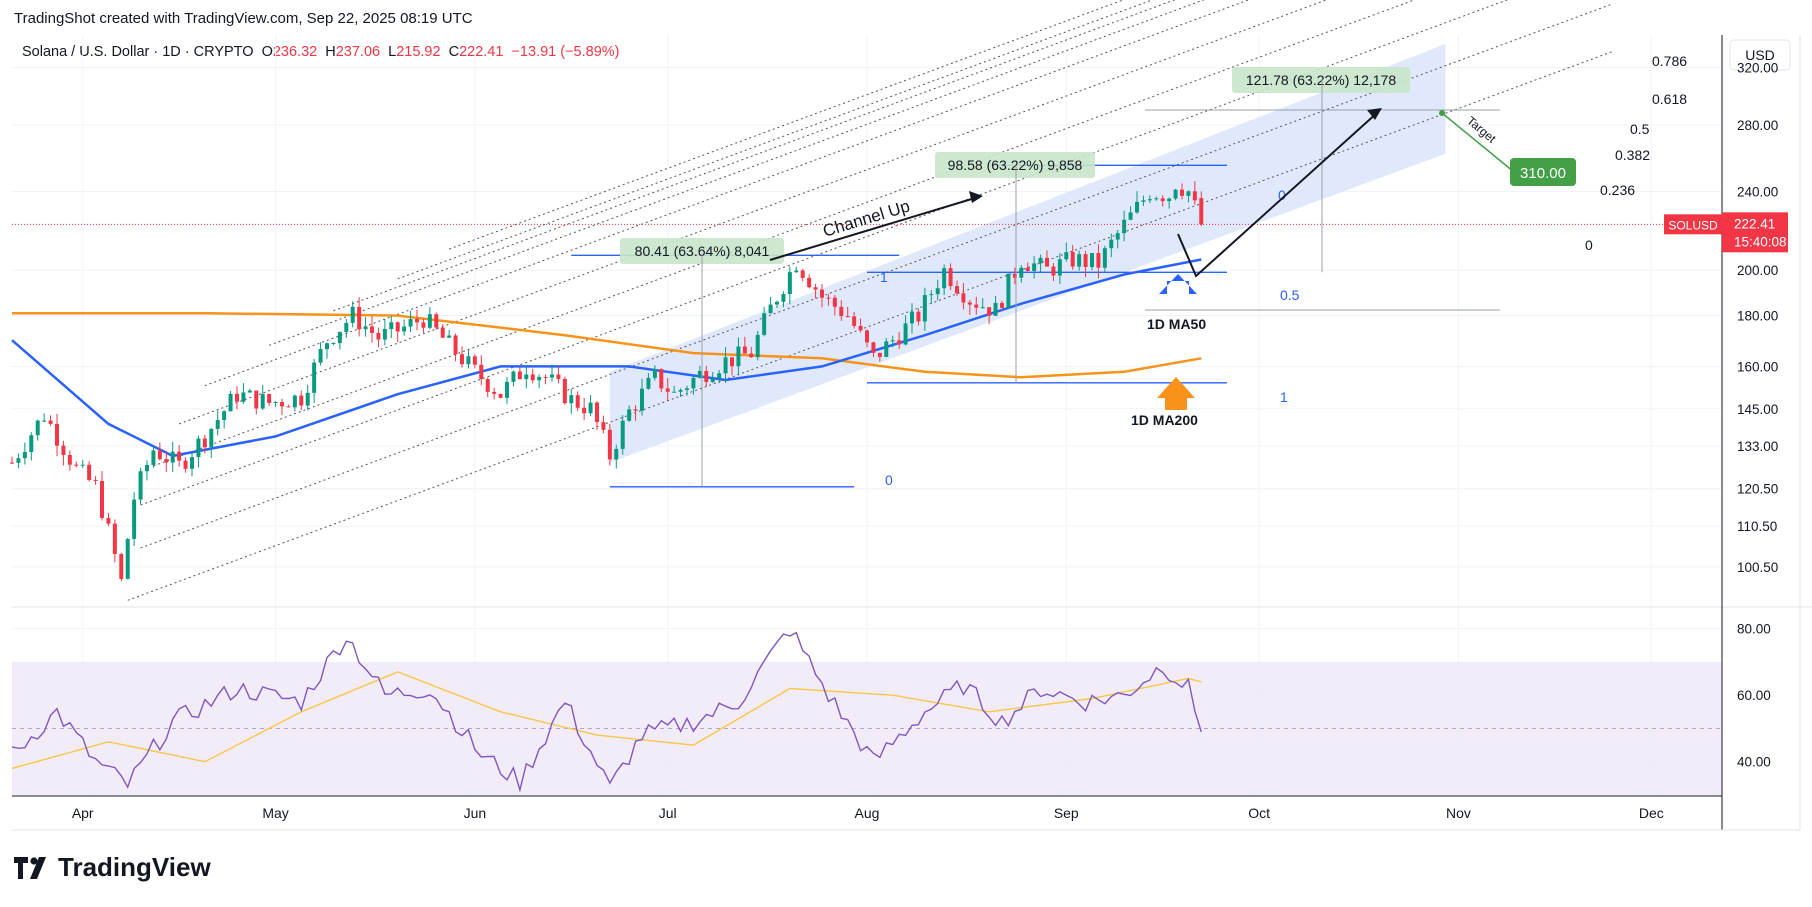  I want to click on time-tick: Jul, so click(668, 813).